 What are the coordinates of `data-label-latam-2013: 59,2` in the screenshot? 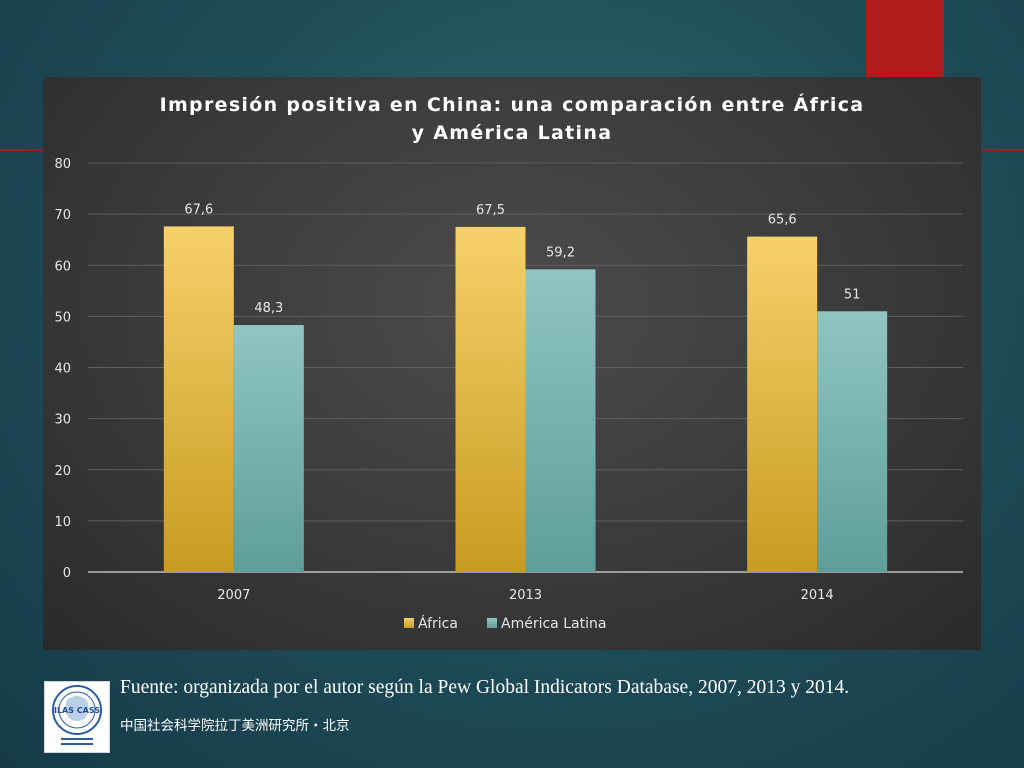 It's located at (560, 252).